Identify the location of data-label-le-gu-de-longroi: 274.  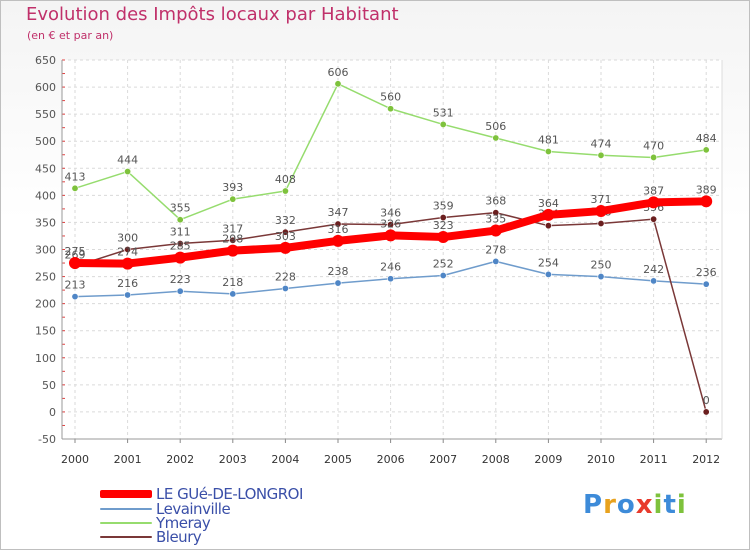
(127, 252).